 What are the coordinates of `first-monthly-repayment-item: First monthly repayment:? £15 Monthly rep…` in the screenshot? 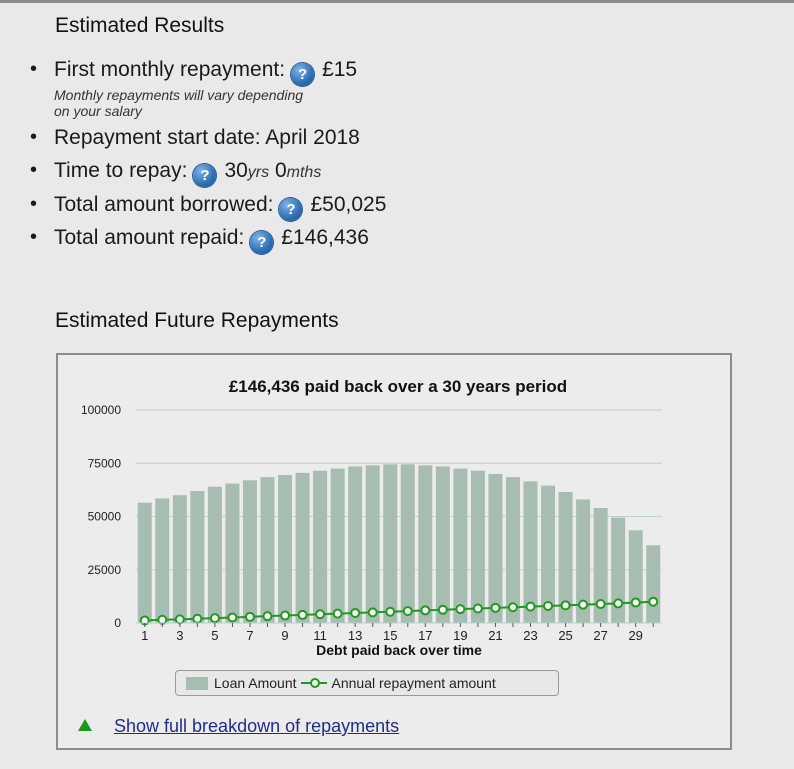 It's located at (310, 92).